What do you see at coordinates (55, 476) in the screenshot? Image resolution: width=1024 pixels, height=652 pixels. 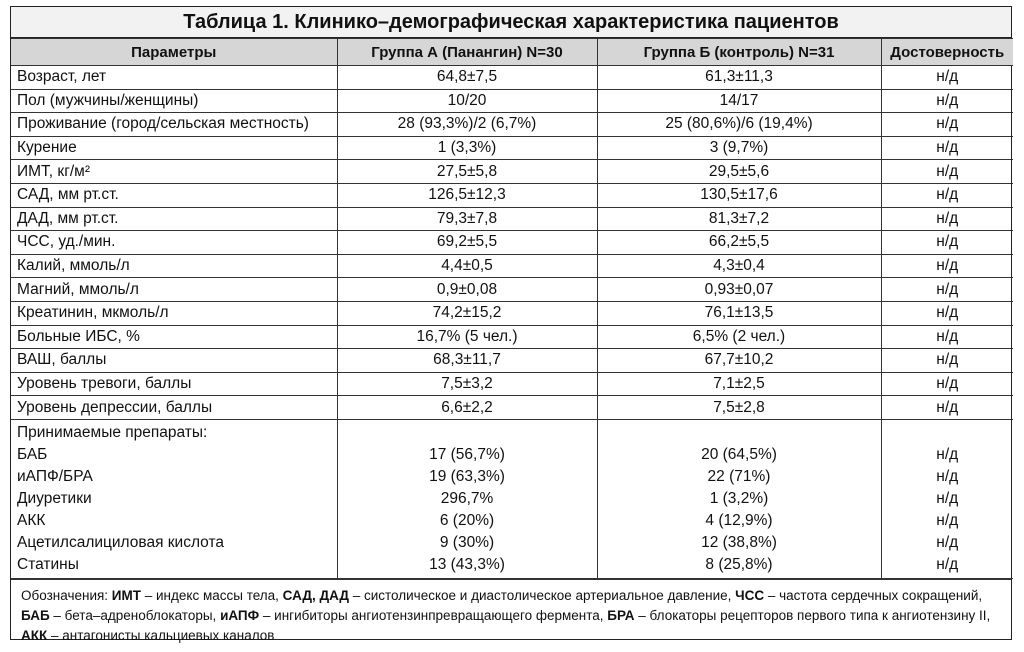 I see `drug-name: иАПФ/БРА` at bounding box center [55, 476].